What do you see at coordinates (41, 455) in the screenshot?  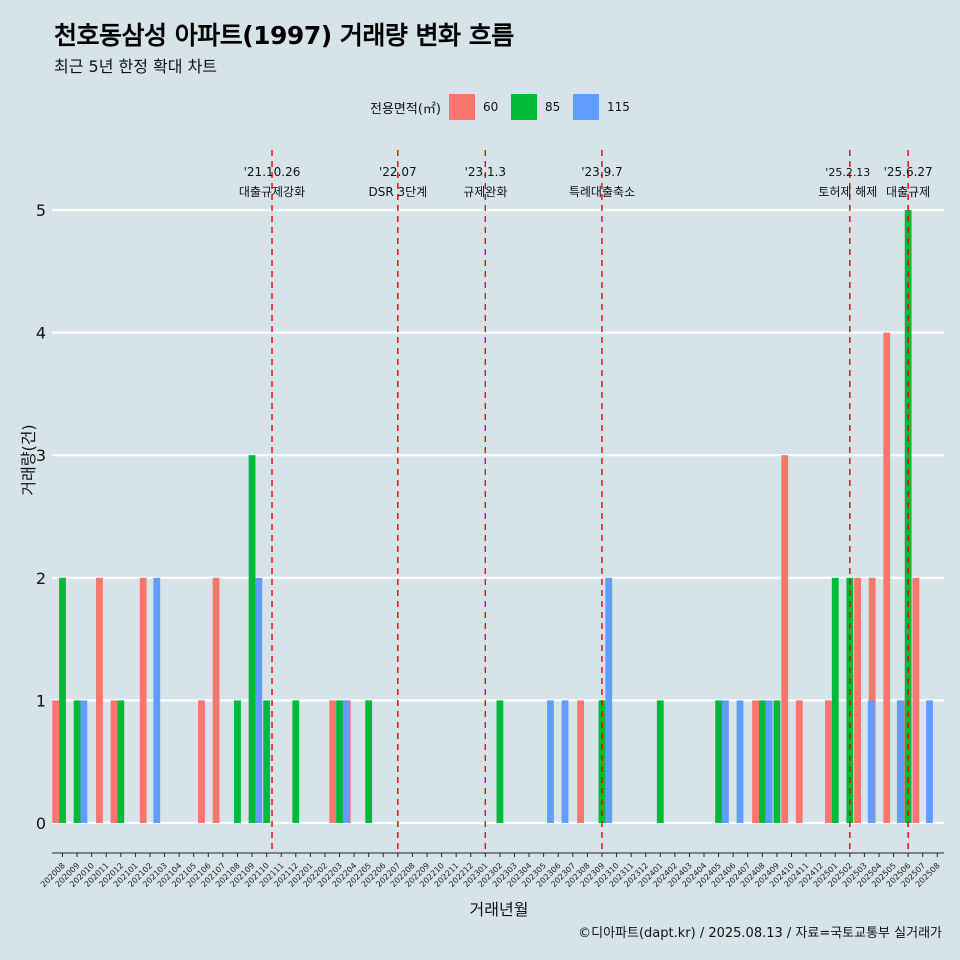 I see `y-tick-label: 3` at bounding box center [41, 455].